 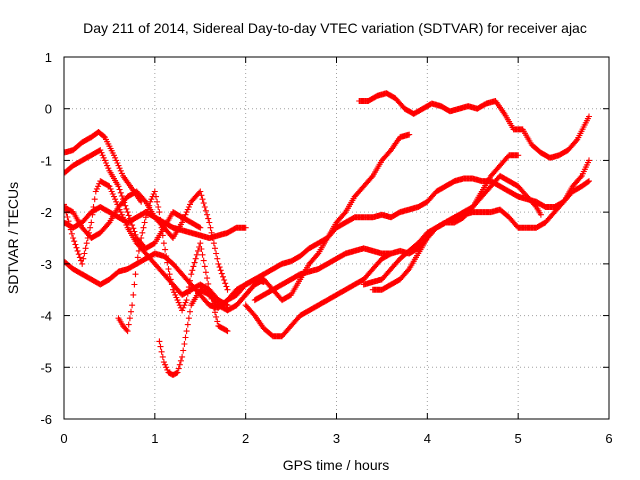 What do you see at coordinates (46, 264) in the screenshot?
I see `y-tick-label: -3` at bounding box center [46, 264].